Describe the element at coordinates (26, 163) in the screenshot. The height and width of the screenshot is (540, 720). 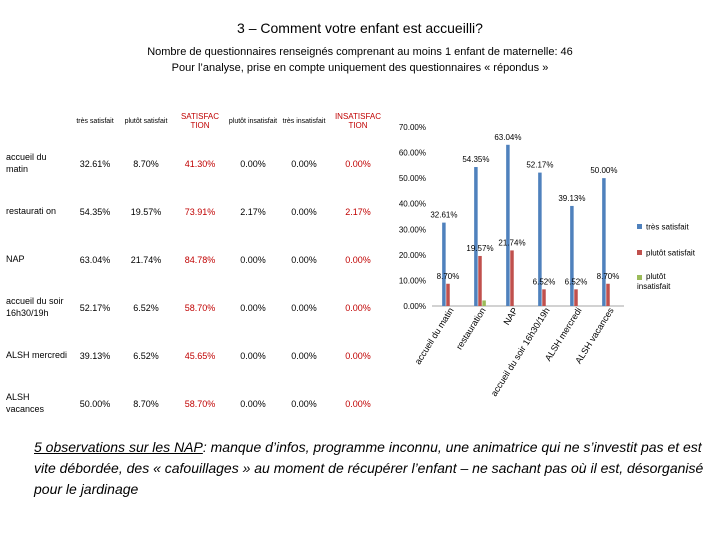
I see `row-label: accueil du matin` at that location.